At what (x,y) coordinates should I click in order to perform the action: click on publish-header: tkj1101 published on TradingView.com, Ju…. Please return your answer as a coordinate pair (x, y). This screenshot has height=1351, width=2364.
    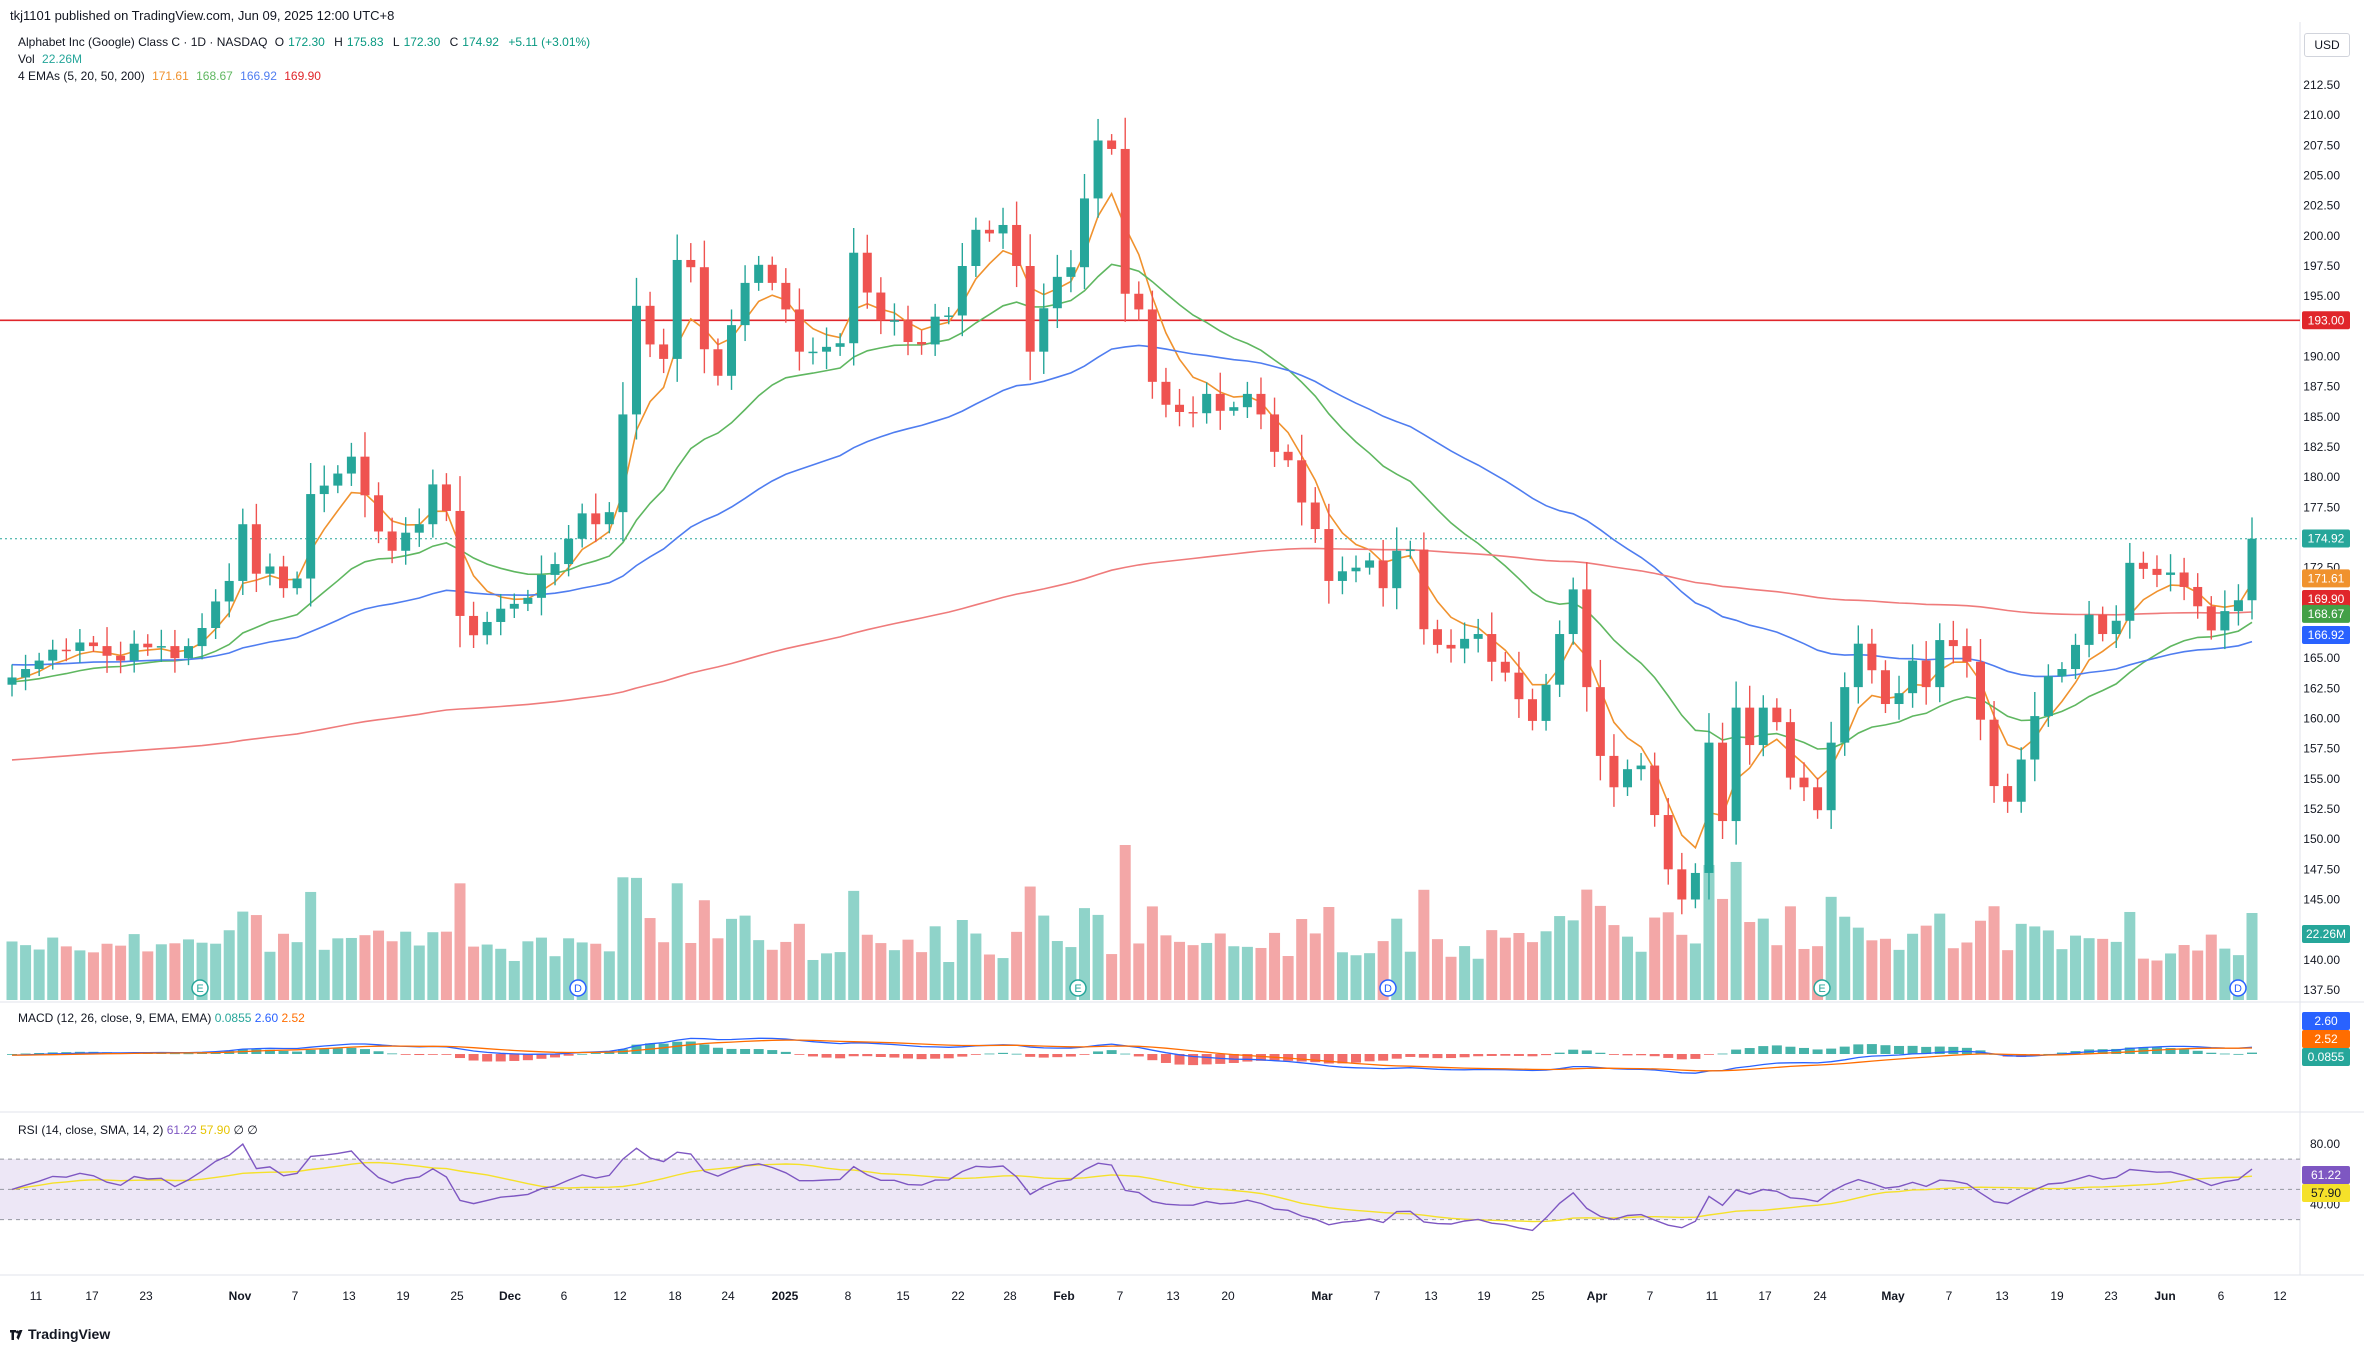
    Looking at the image, I should click on (202, 15).